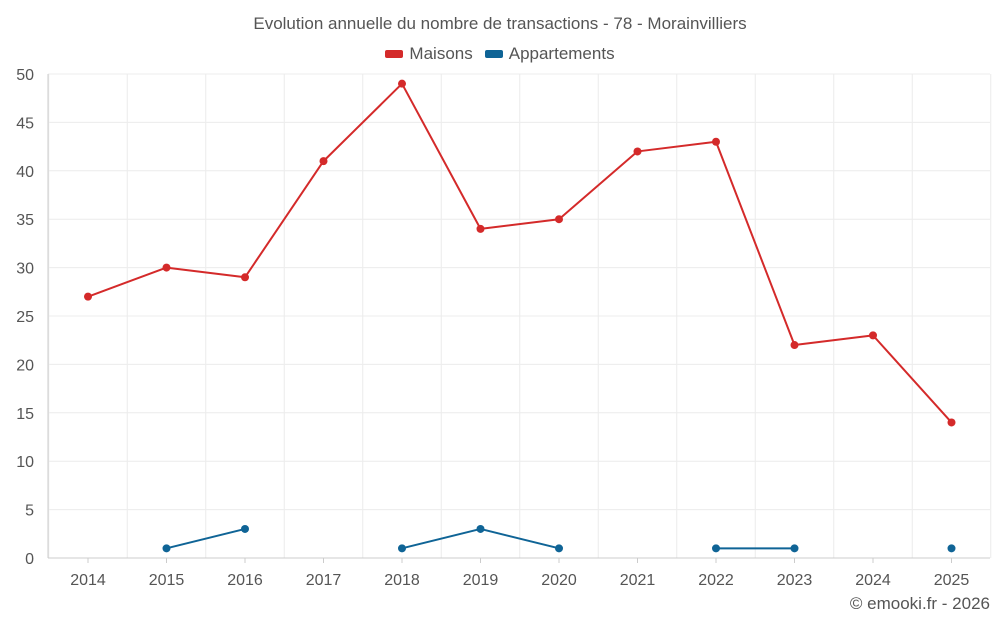 The image size is (1000, 630). I want to click on x-tick-label: 2016, so click(245, 580).